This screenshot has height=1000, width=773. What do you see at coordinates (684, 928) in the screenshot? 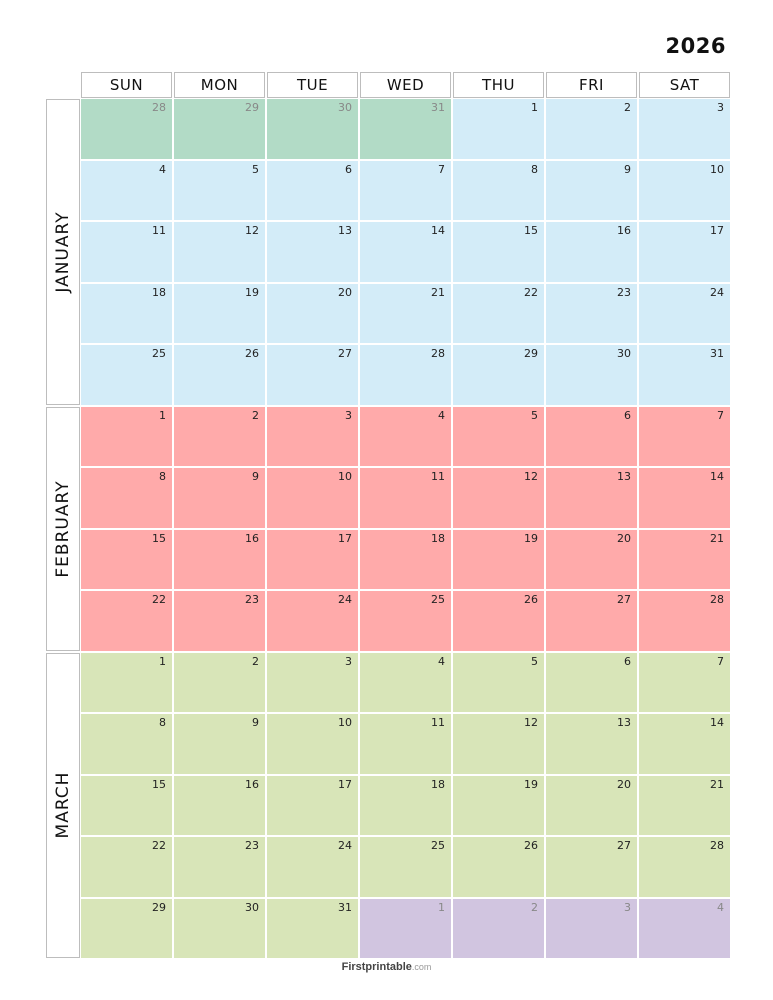
I see `day-cell-adjacent-month: 4` at bounding box center [684, 928].